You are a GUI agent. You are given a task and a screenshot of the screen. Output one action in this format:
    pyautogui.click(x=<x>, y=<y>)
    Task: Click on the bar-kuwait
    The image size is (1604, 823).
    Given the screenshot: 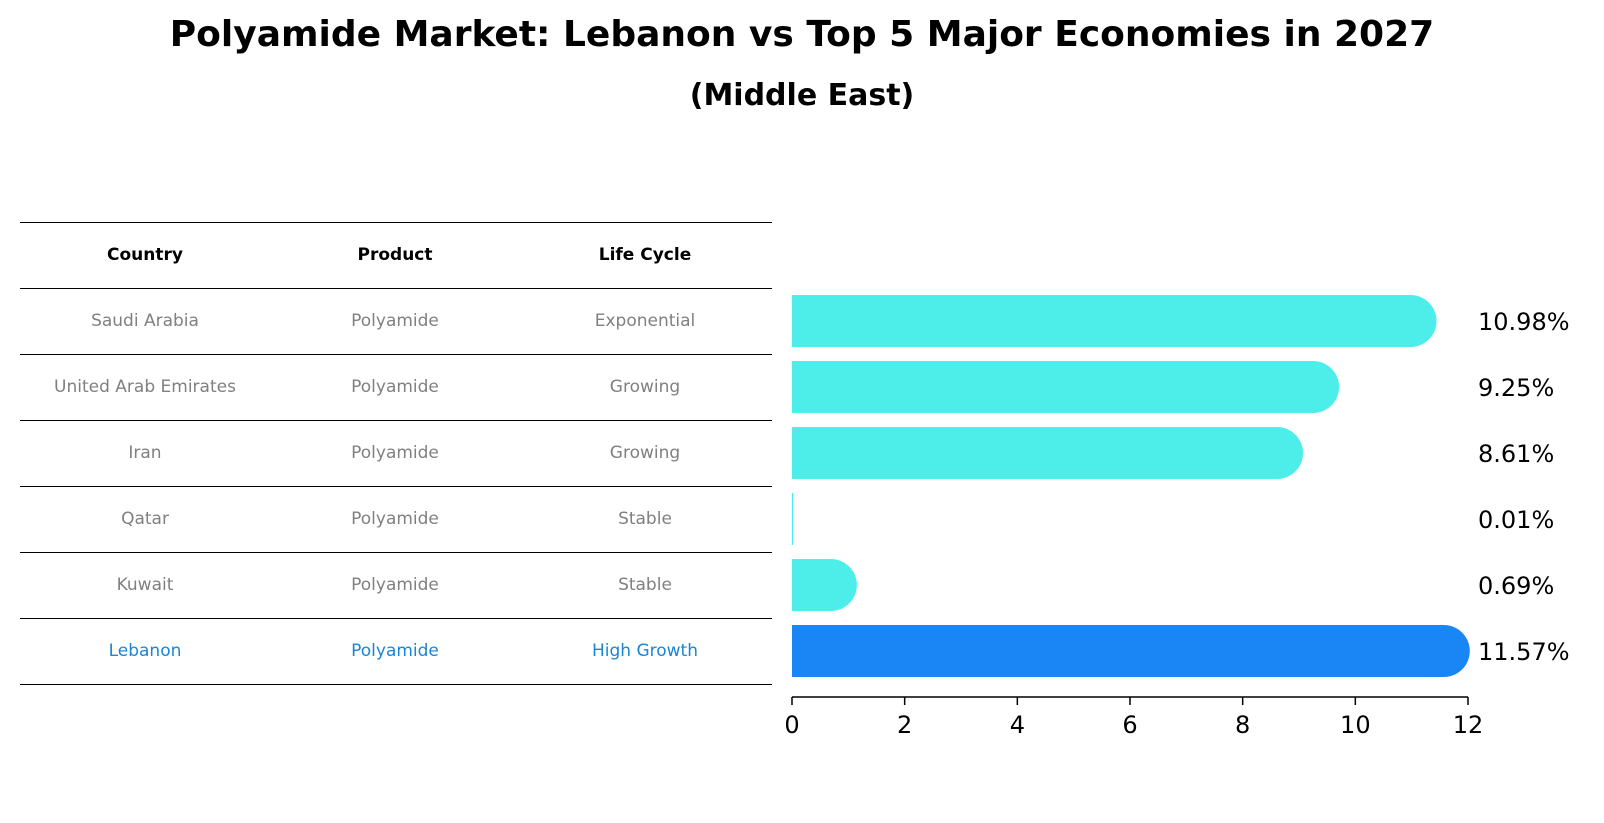 What is the action you would take?
    pyautogui.click(x=824, y=585)
    